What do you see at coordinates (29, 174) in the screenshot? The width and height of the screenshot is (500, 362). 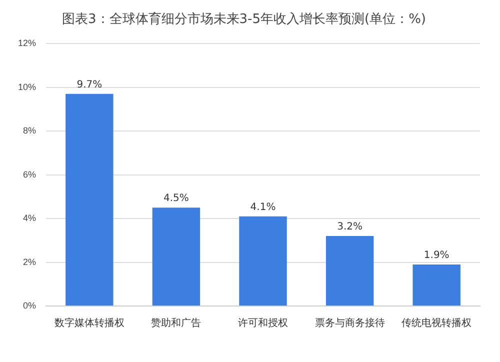 I see `y-tick-label: 6%` at bounding box center [29, 174].